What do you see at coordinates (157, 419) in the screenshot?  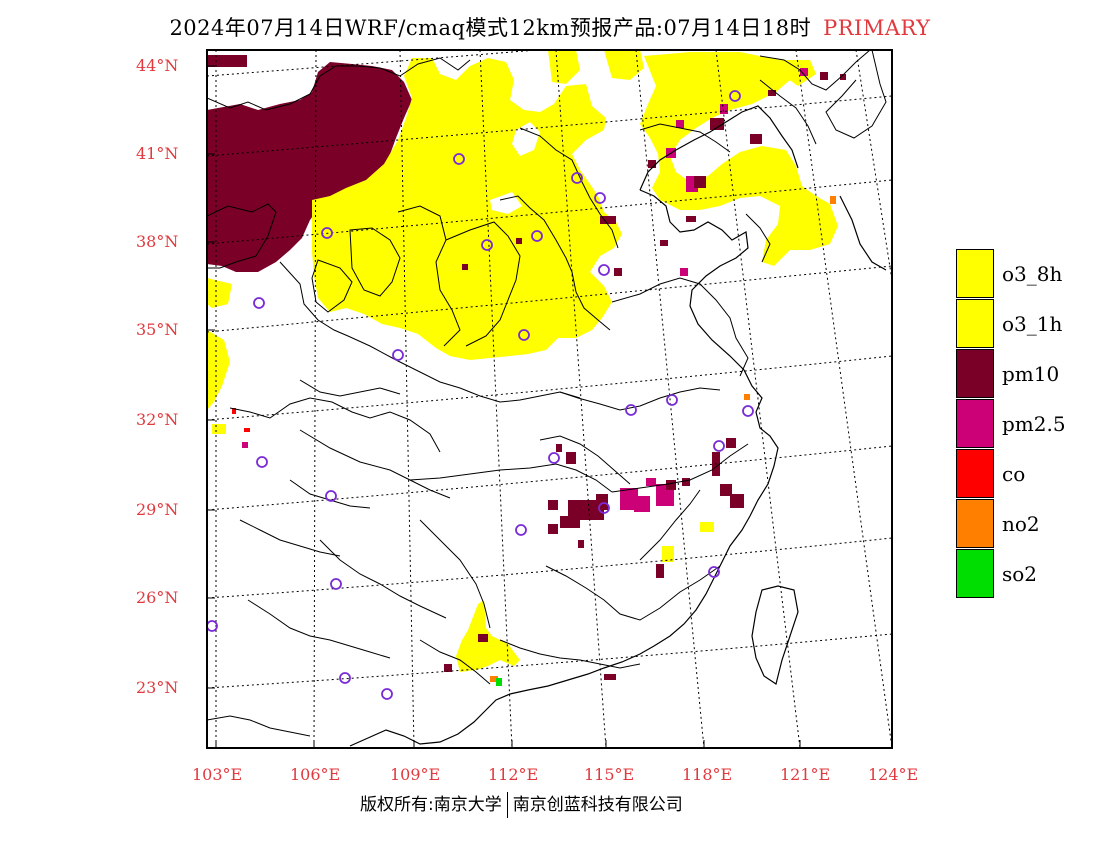 I see `lat-label-32n: 32°N` at bounding box center [157, 419].